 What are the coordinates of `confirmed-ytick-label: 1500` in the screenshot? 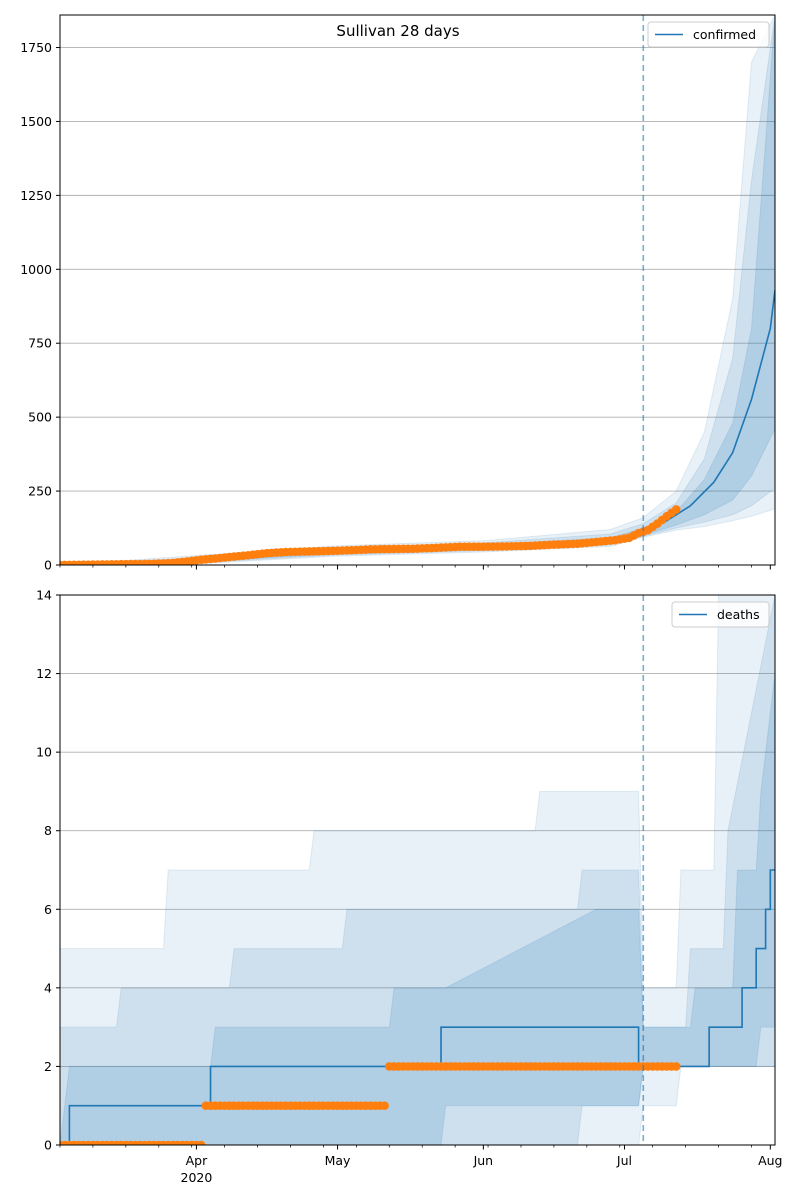 It's located at (36, 121).